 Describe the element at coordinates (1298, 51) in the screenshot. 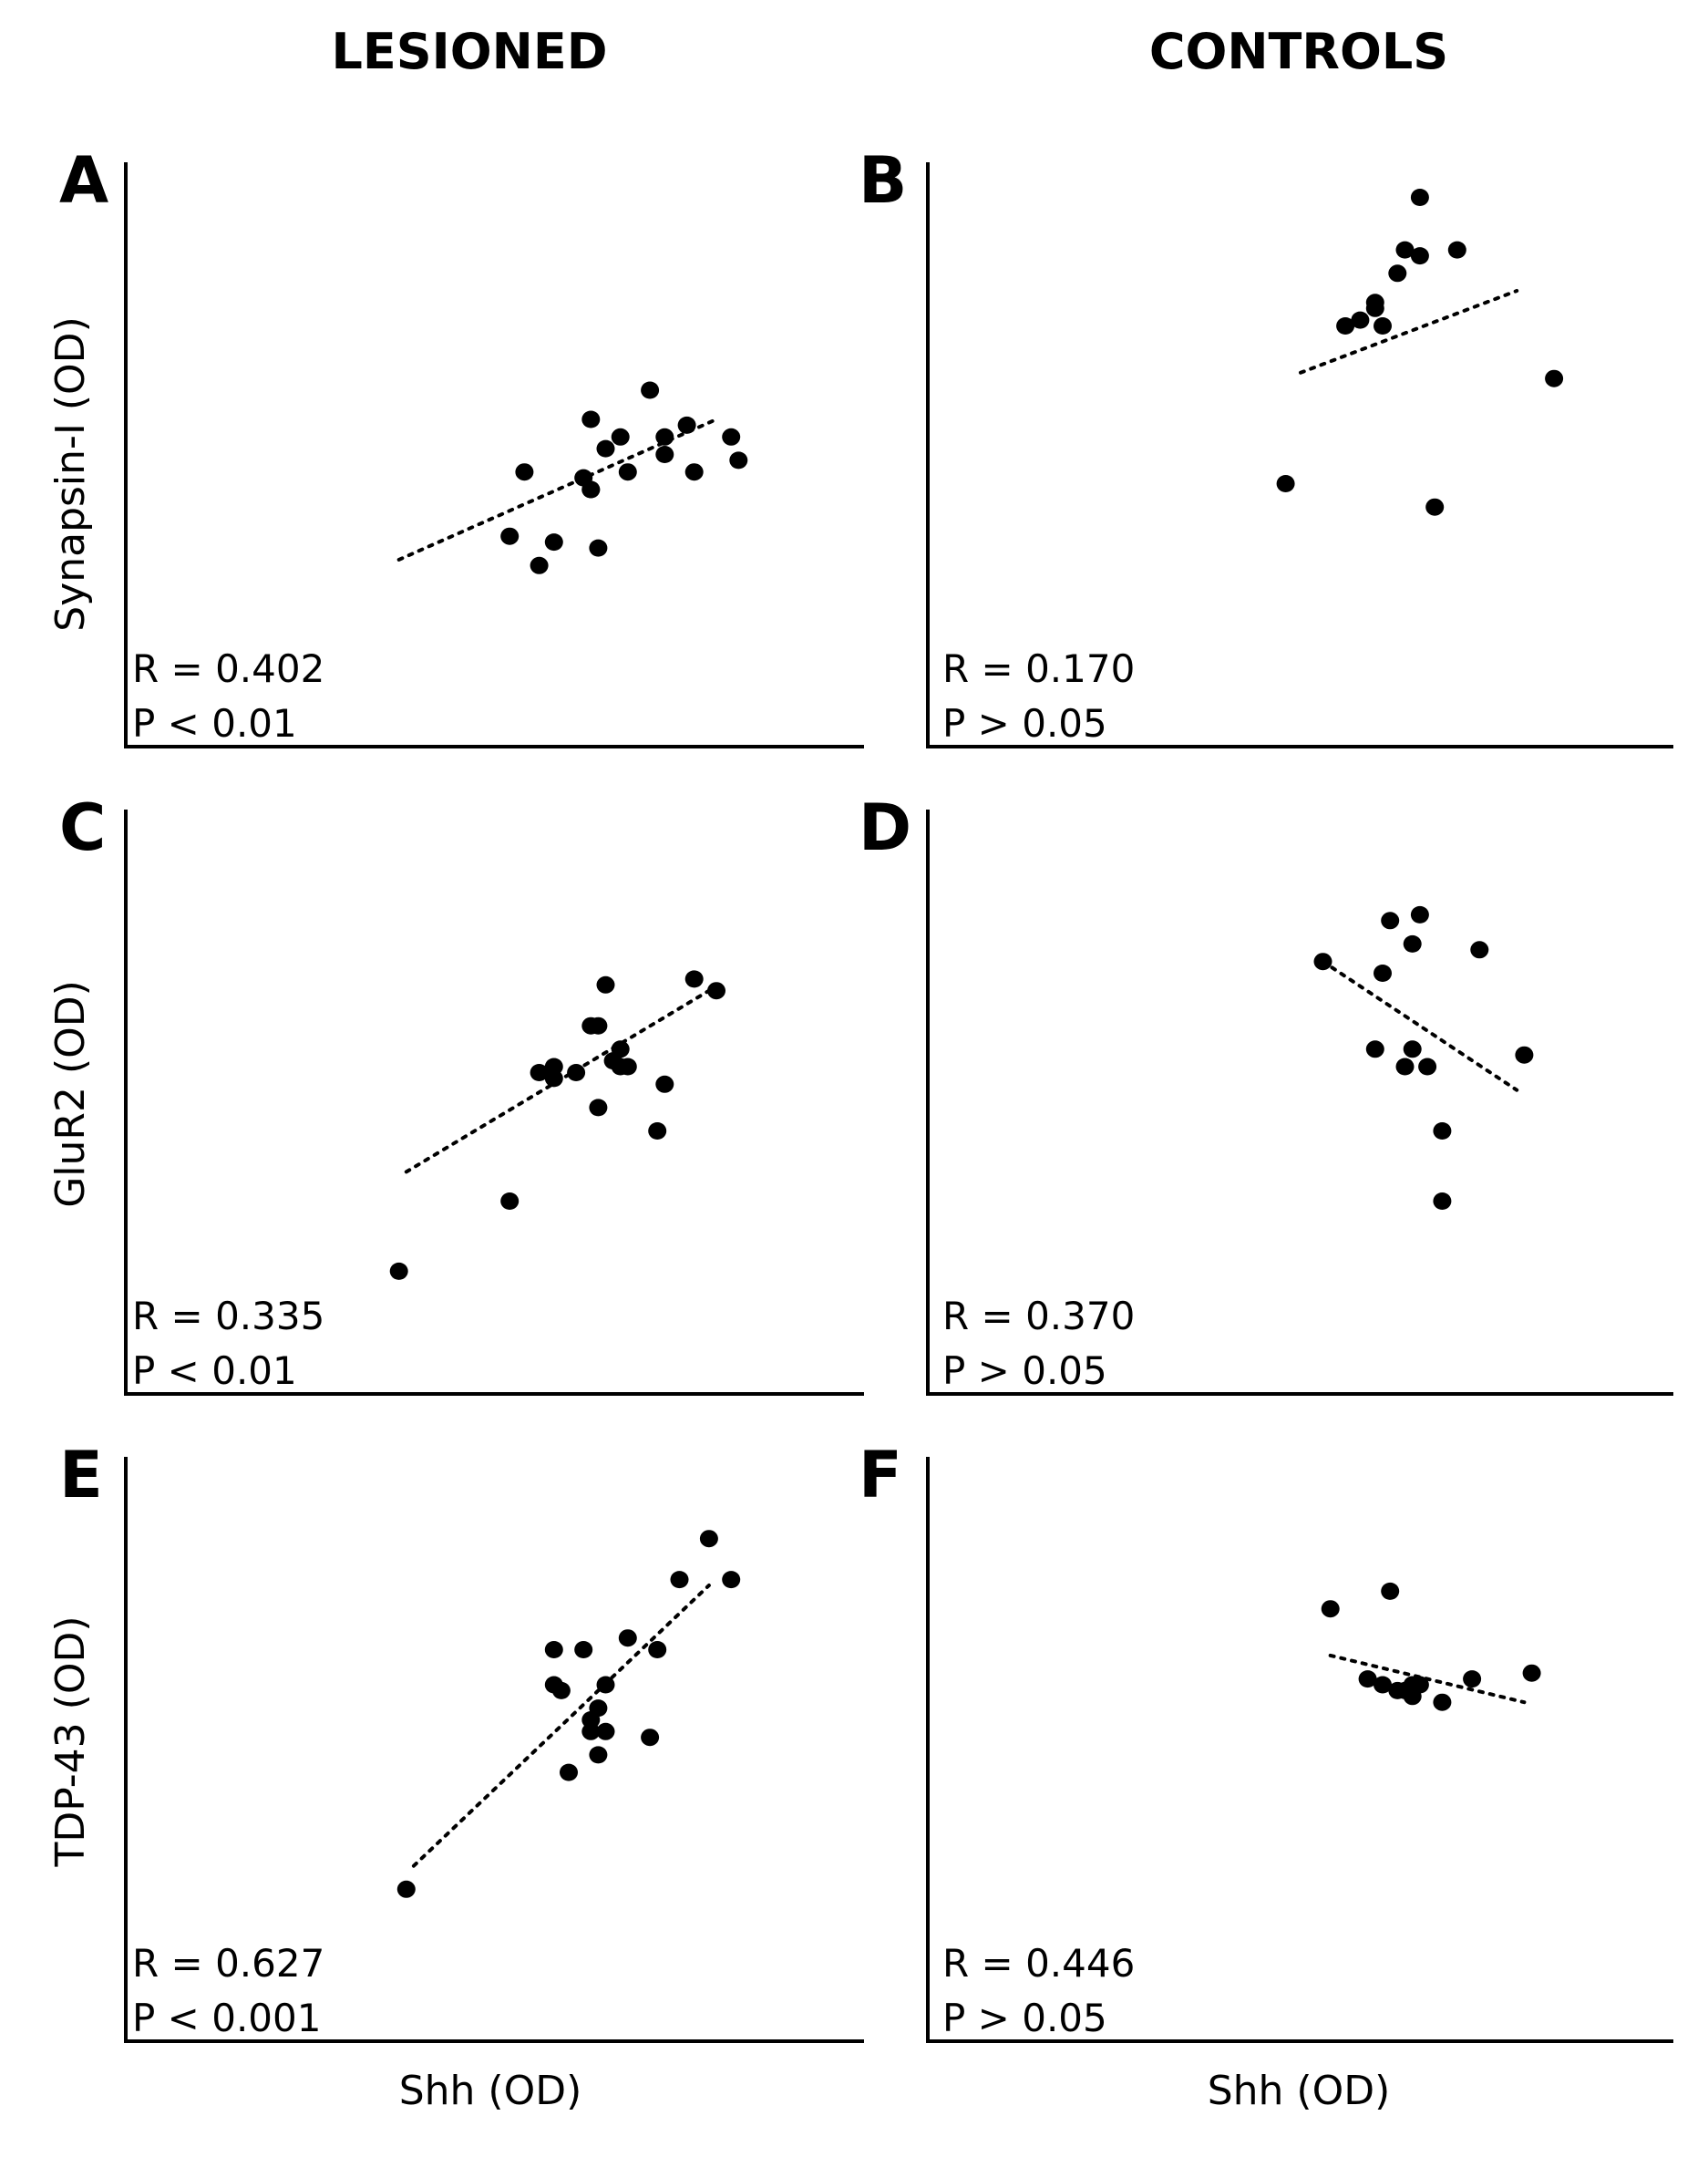

I see `column-title-controls: CONTROLS` at that location.